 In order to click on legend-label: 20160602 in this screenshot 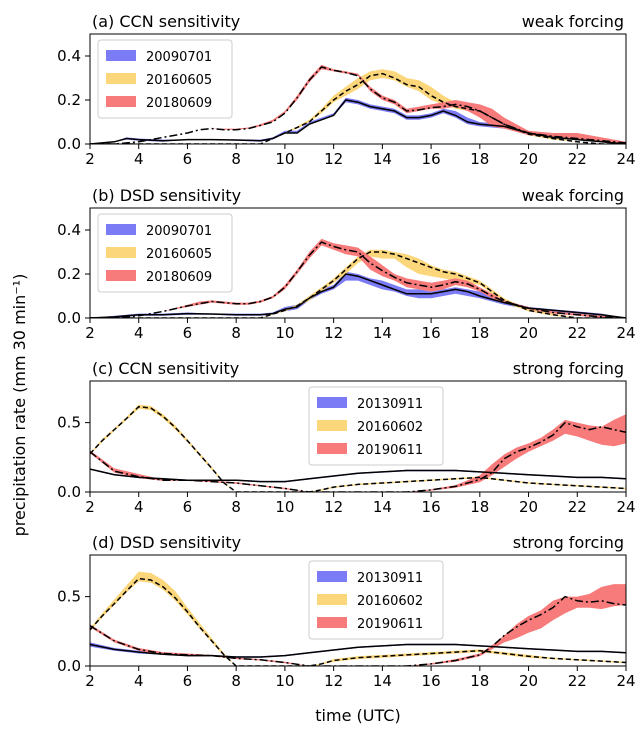, I will do `click(390, 601)`.